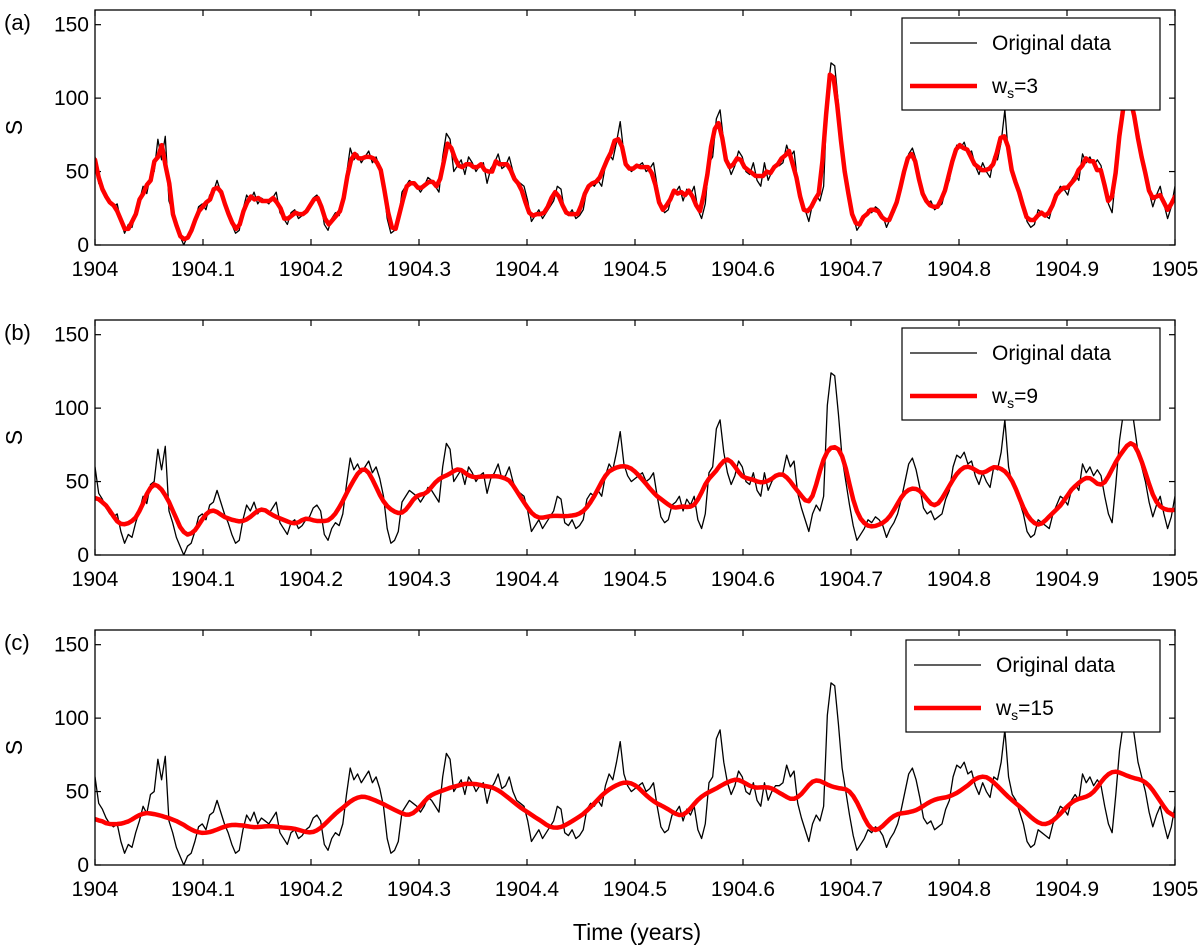  Describe the element at coordinates (1014, 398) in the screenshot. I see `legend-label-smoothed: ws=9` at that location.